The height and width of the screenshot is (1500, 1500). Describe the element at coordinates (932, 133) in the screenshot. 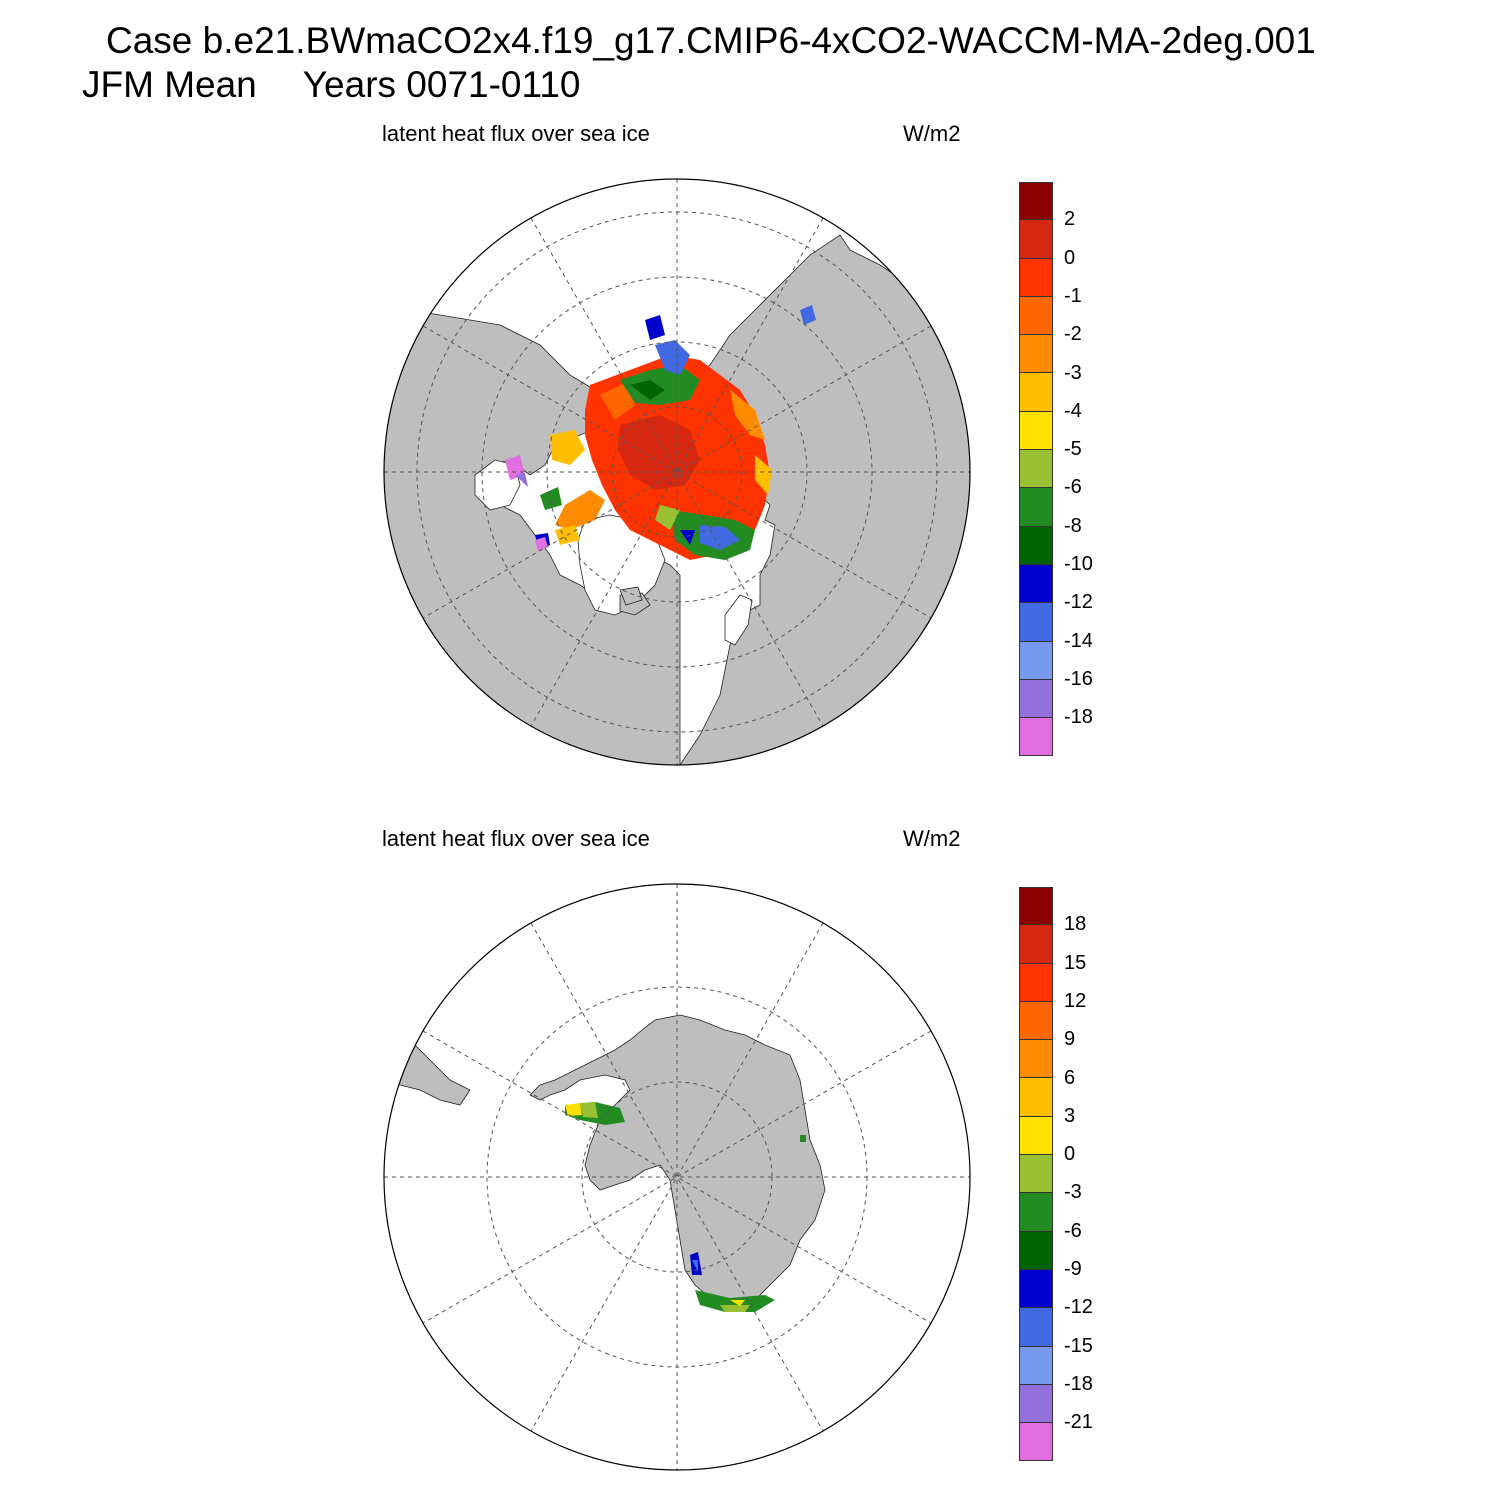

I see `north-panel-units: W/m2` at that location.